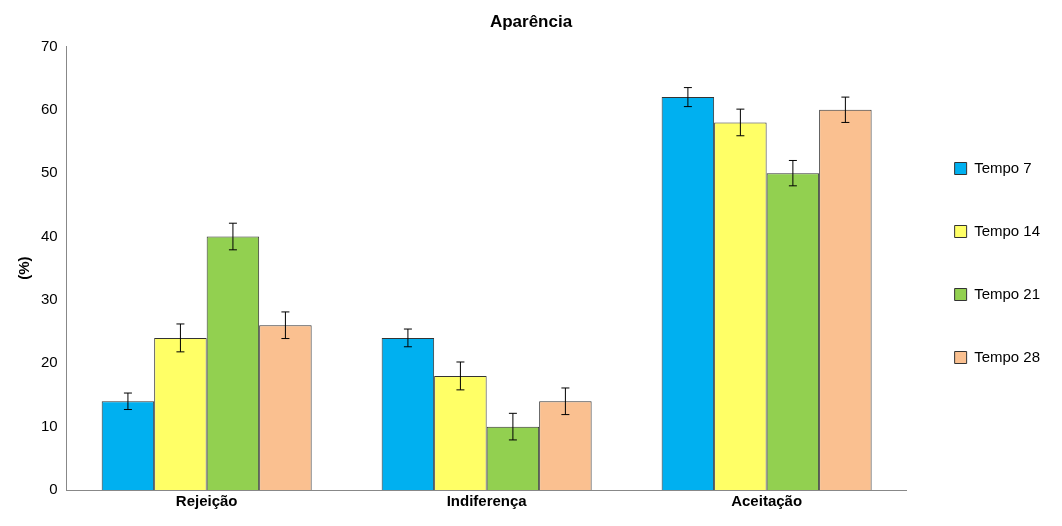 This screenshot has width=1062, height=526. Describe the element at coordinates (24, 268) in the screenshot. I see `y-axis-title: (%)` at that location.